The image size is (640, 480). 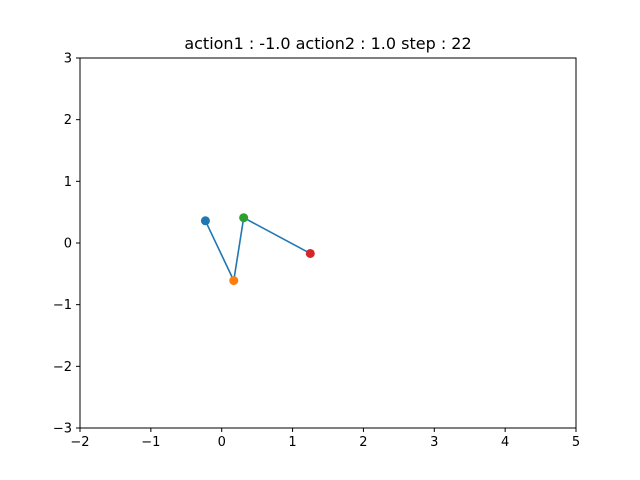 What do you see at coordinates (327, 43) in the screenshot?
I see `chart-title: action1 : -1.0 action2 : 1.0 step : 22` at bounding box center [327, 43].